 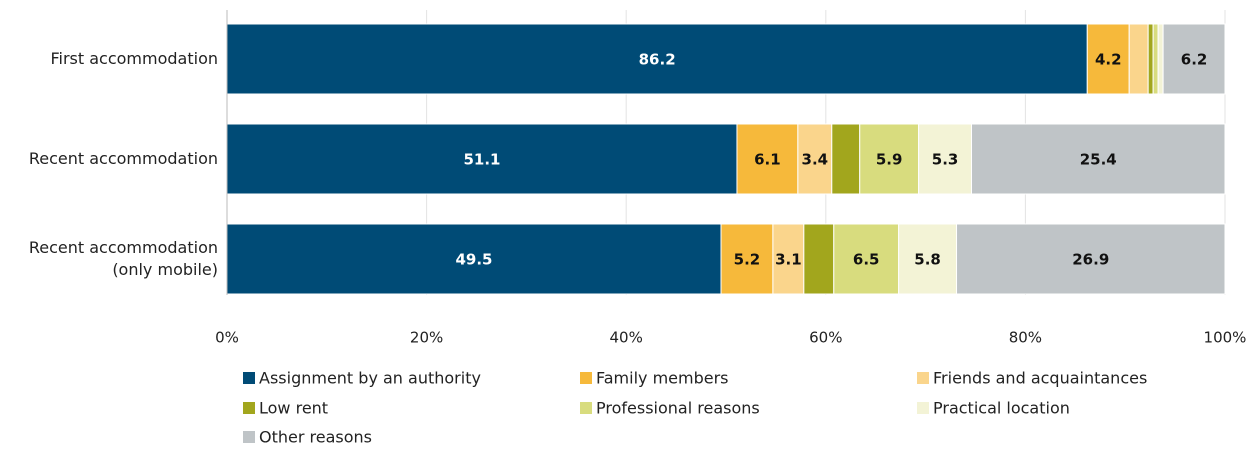 What do you see at coordinates (370, 378) in the screenshot?
I see `legend-label: Assignment by an authority` at bounding box center [370, 378].